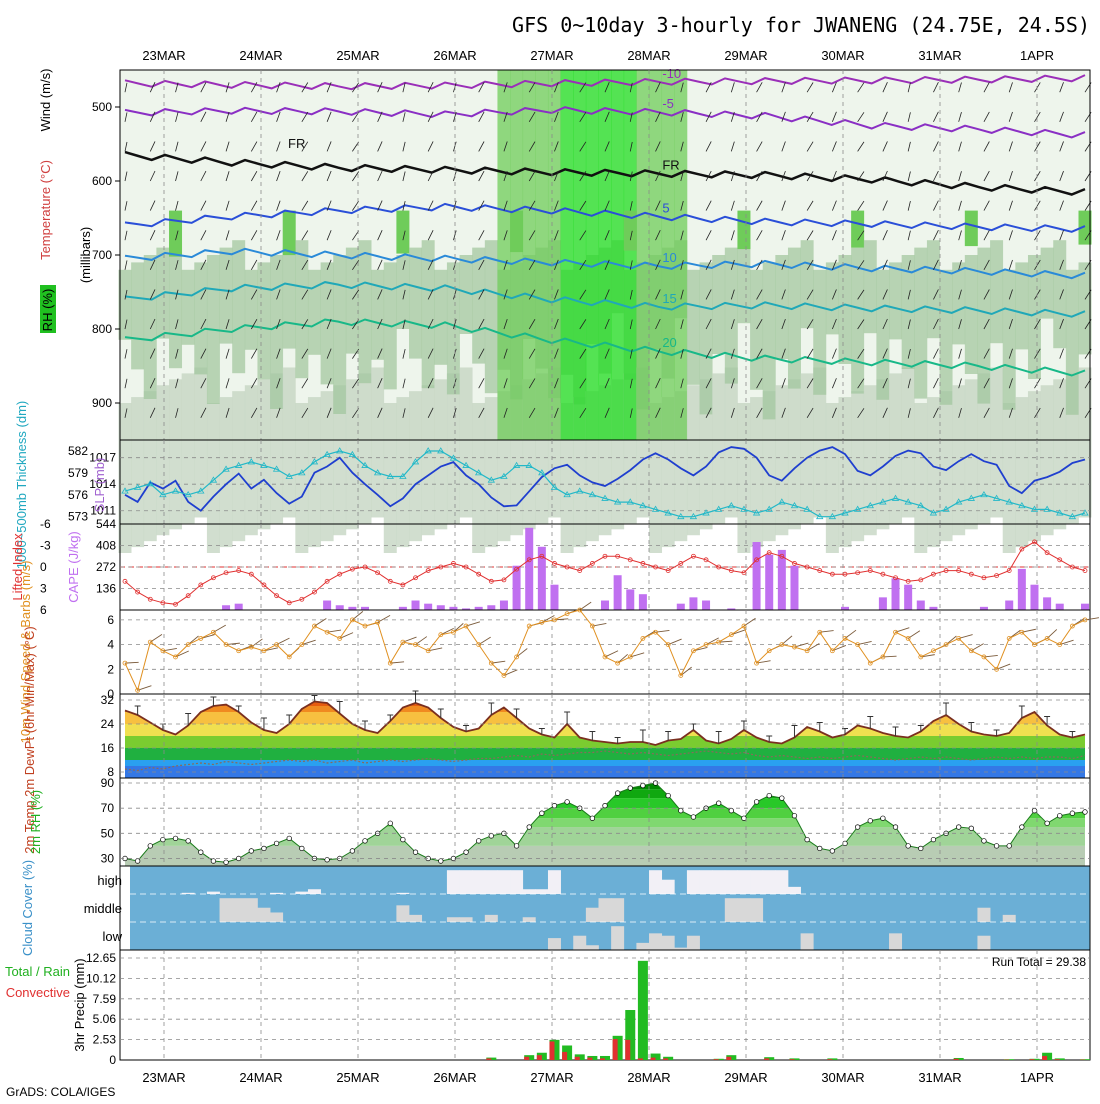 This screenshot has height=1104, width=1100. Describe the element at coordinates (669, 342) in the screenshot. I see `contour-label: 20` at that location.